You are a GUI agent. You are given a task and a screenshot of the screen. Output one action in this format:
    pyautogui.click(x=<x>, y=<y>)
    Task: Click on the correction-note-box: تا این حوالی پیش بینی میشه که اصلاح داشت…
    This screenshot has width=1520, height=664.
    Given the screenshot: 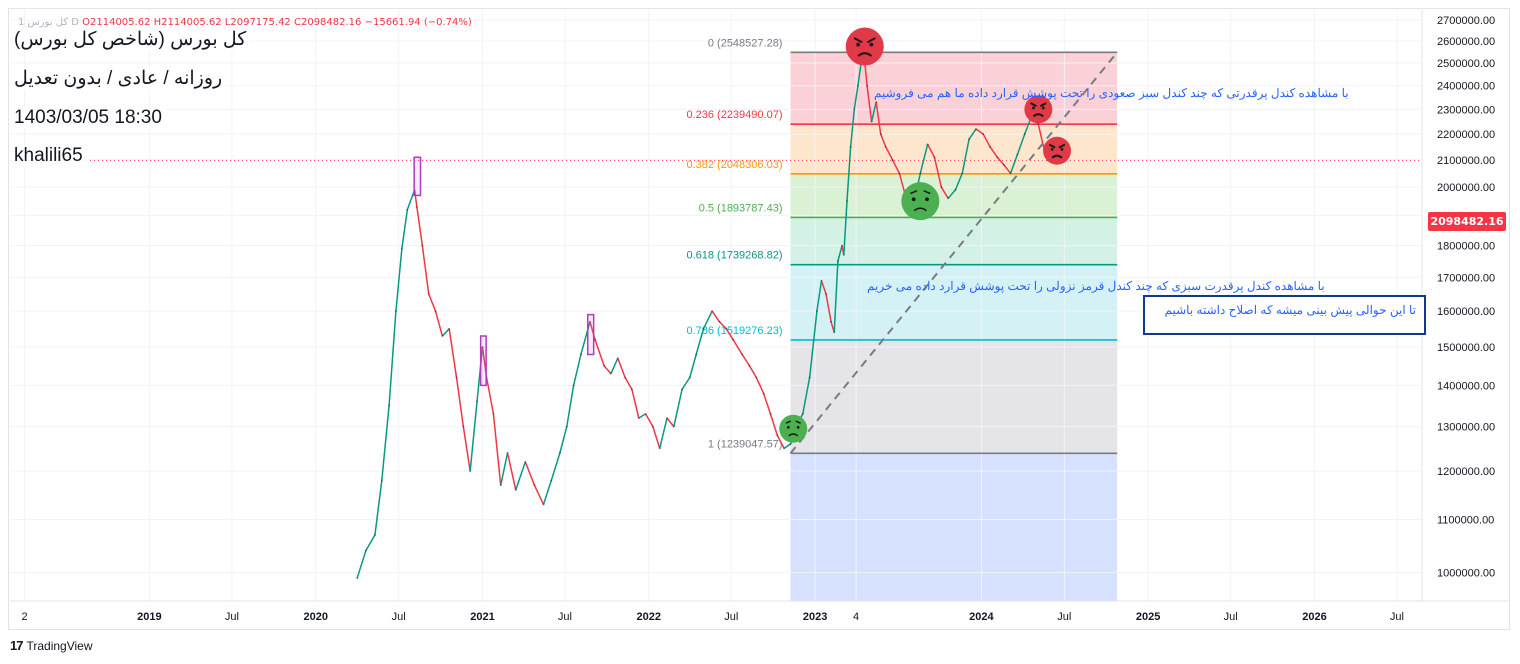 What is the action you would take?
    pyautogui.click(x=1284, y=315)
    